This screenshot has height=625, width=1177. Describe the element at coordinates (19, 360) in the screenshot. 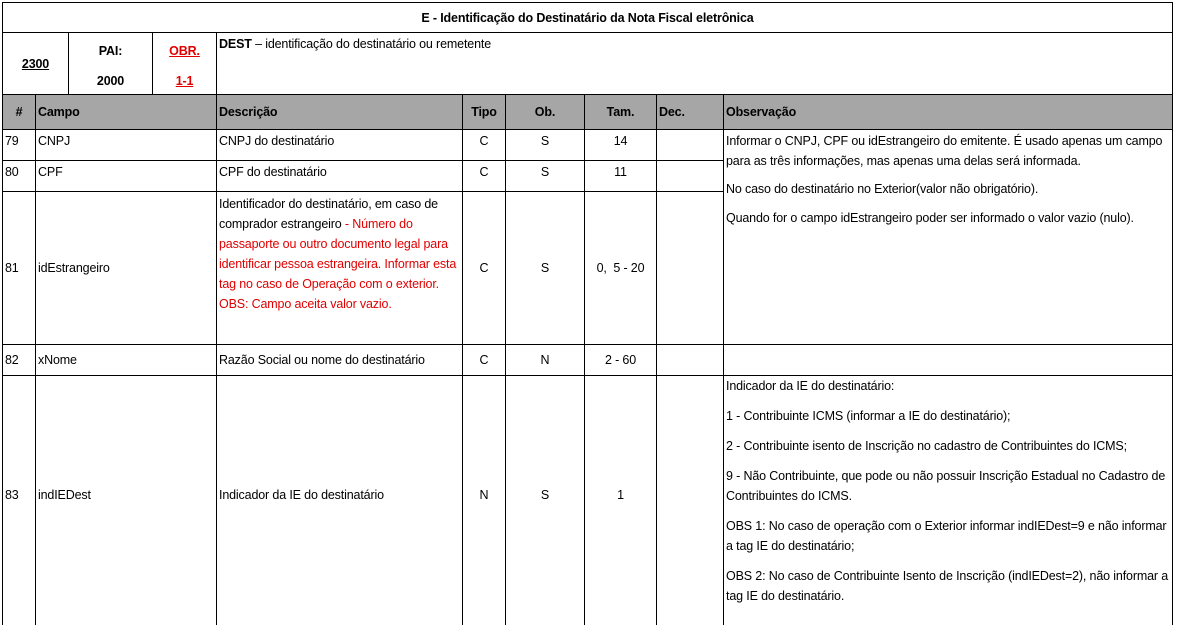

I see `cell-num: 82` at that location.